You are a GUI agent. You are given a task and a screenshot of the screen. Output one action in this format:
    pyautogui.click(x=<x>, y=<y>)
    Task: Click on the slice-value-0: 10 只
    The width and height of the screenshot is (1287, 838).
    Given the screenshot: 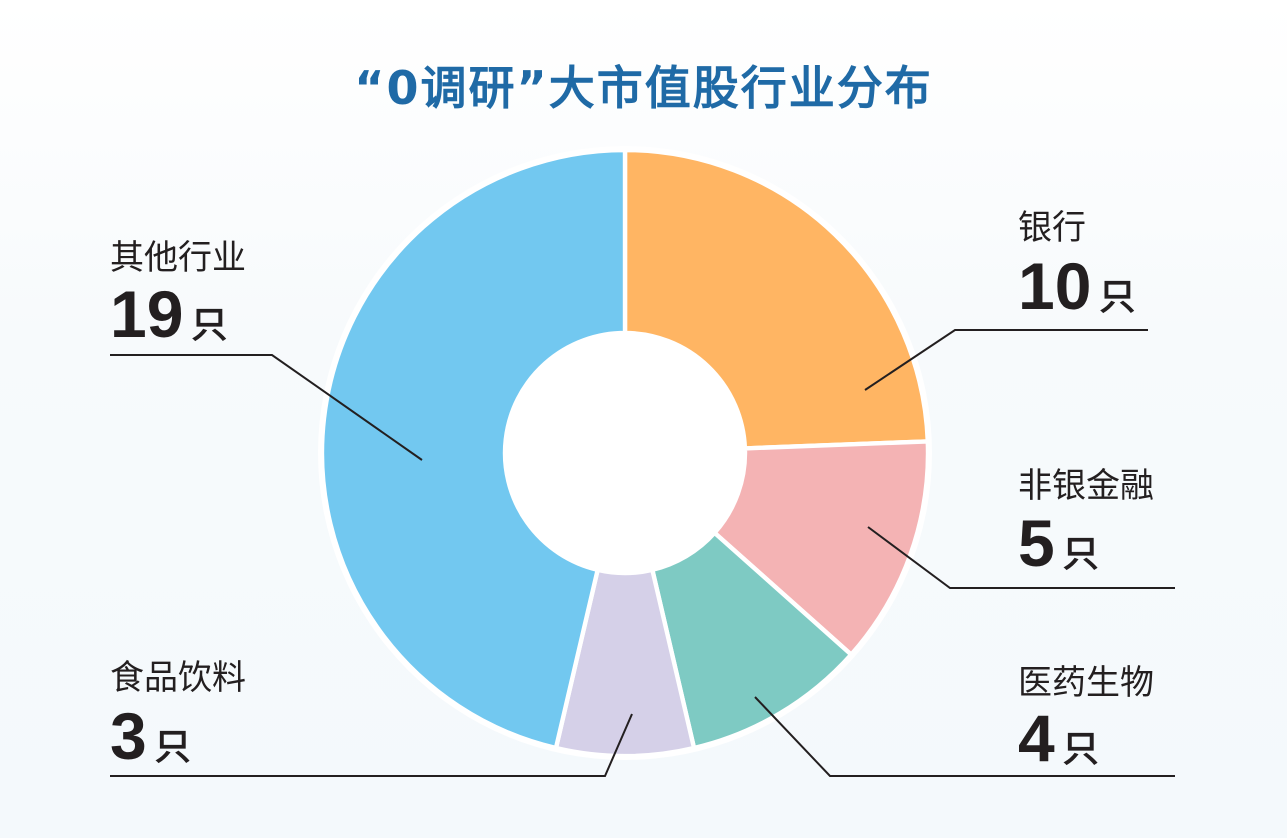 What is the action you would take?
    pyautogui.click(x=1076, y=286)
    